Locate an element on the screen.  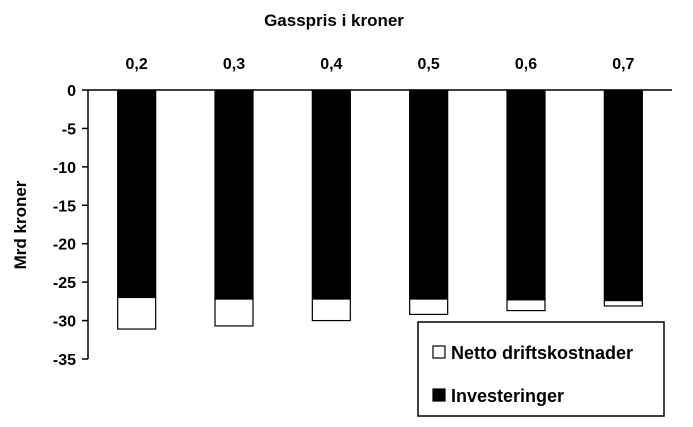
y-tick-label: -35 is located at coordinates (64, 360).